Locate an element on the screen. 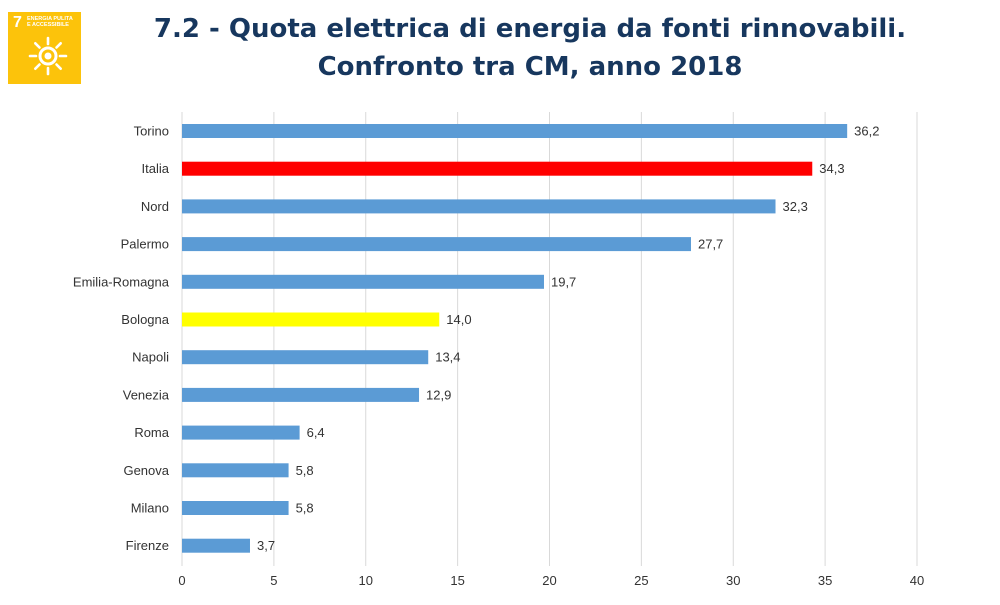  x-tick-label: 25 is located at coordinates (641, 580).